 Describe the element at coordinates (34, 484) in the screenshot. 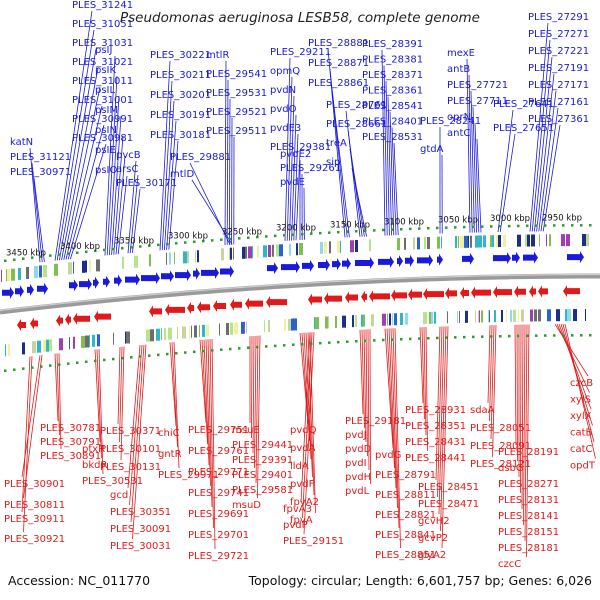

I see `gene-label: PLES_30901` at that location.